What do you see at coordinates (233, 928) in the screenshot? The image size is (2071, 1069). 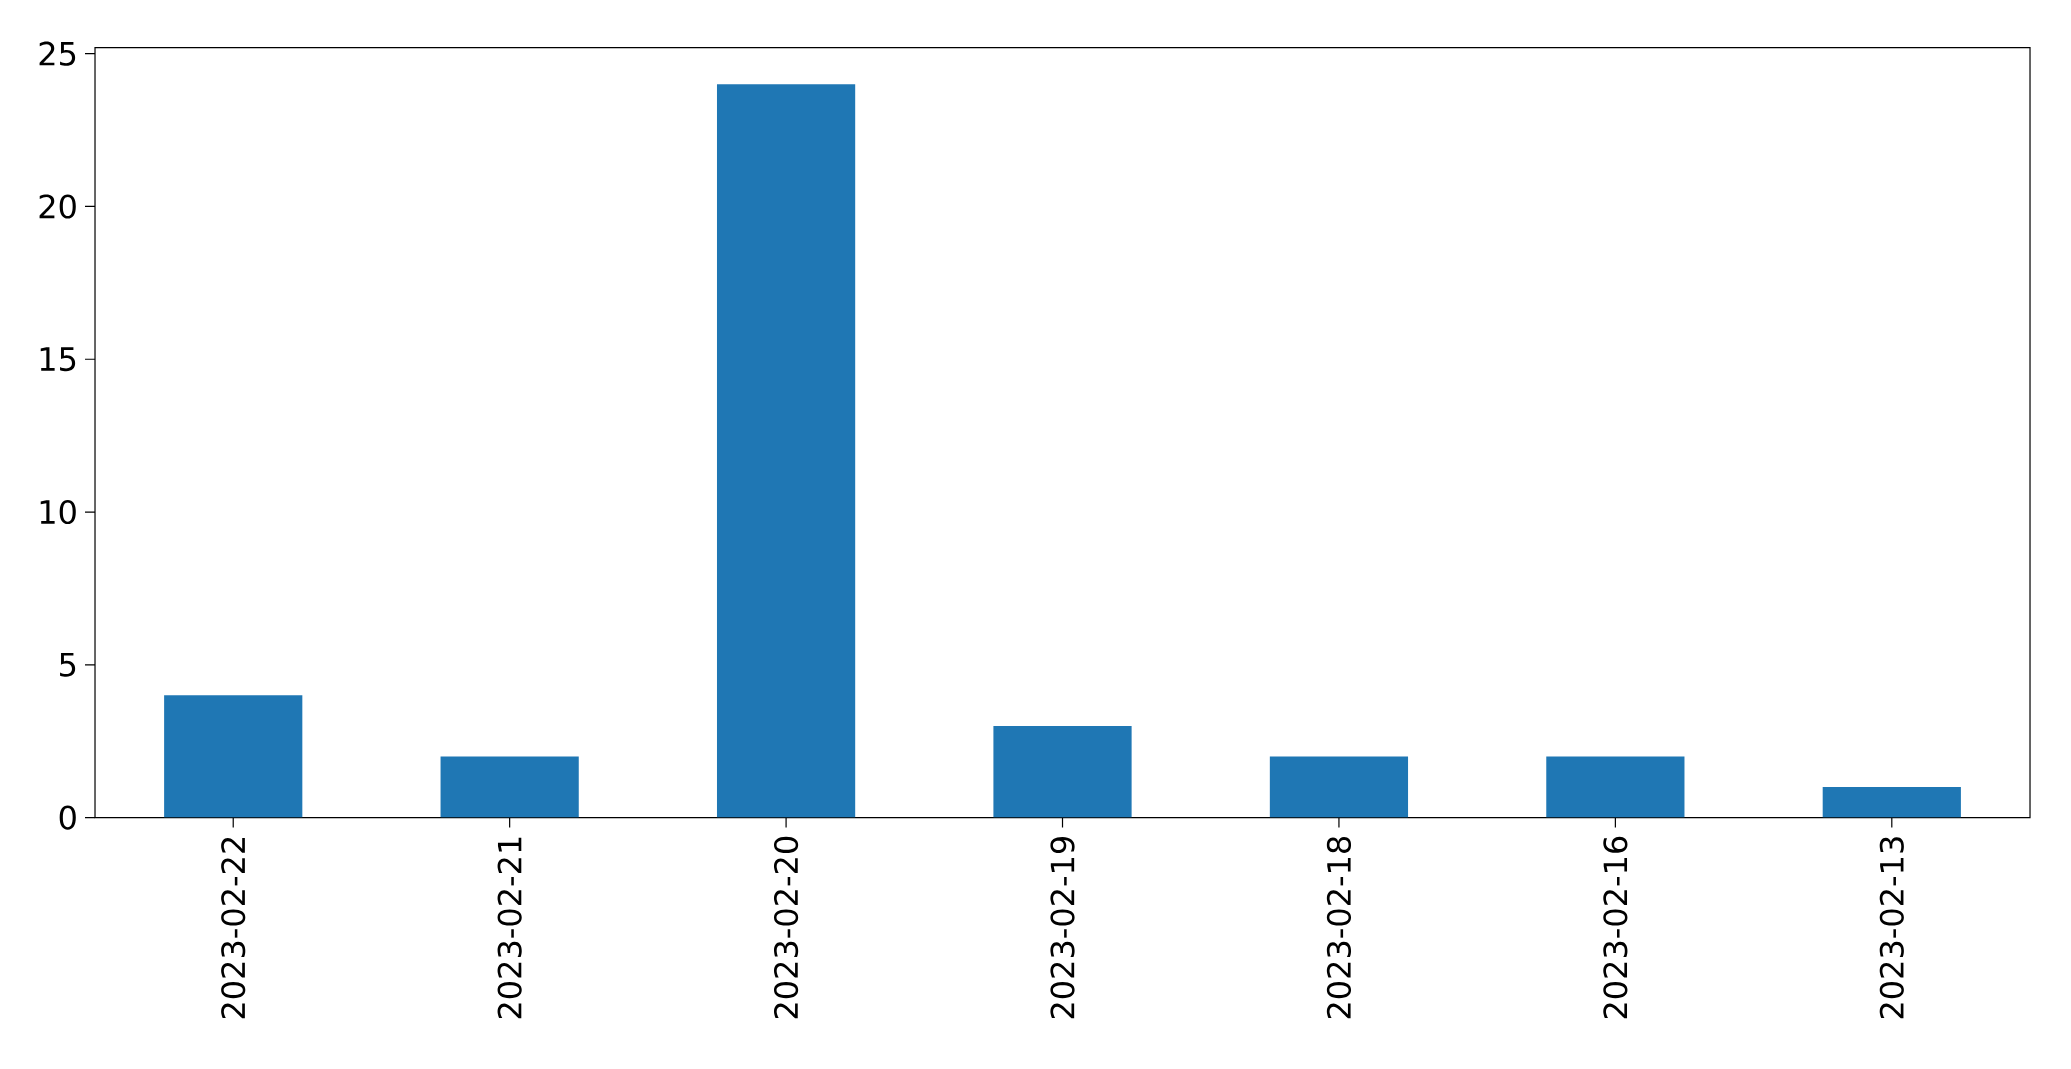 I see `x-tick-label: 2023-02-22` at bounding box center [233, 928].